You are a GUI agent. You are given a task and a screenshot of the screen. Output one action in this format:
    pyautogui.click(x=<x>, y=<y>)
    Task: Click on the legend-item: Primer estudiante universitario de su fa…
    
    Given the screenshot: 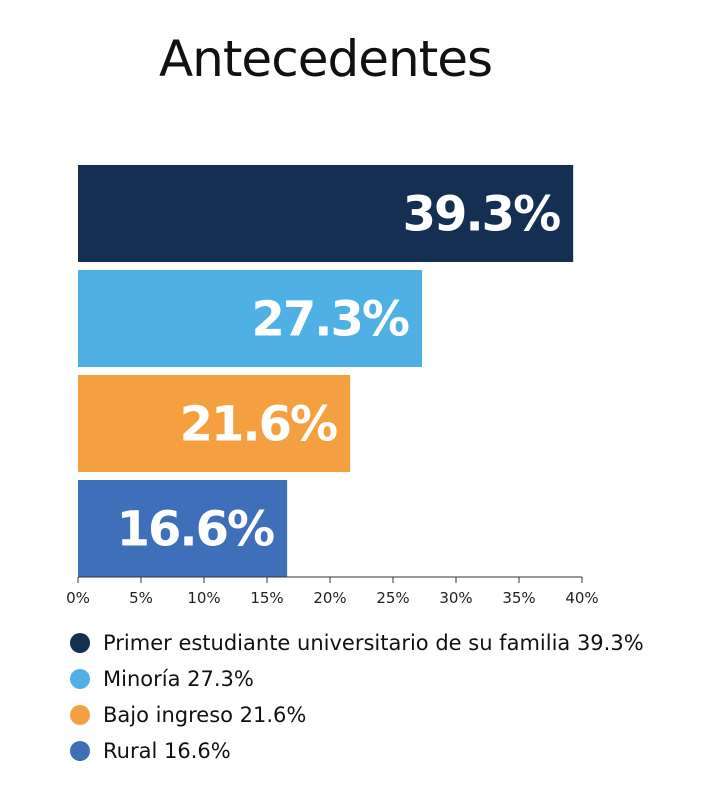 What is the action you would take?
    pyautogui.click(x=357, y=643)
    